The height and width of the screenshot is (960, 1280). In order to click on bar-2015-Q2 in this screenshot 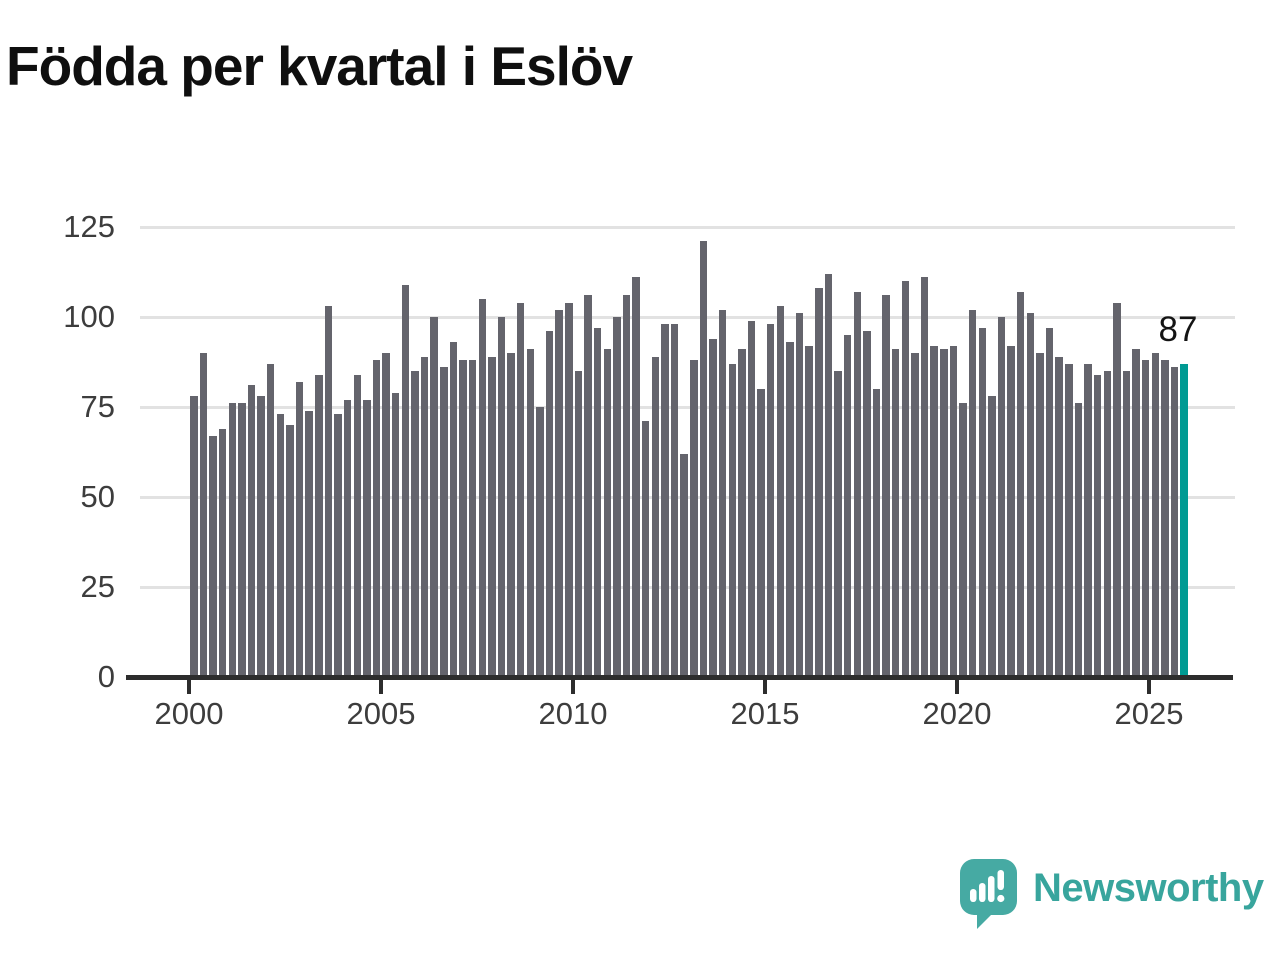, I will do `click(780, 491)`.